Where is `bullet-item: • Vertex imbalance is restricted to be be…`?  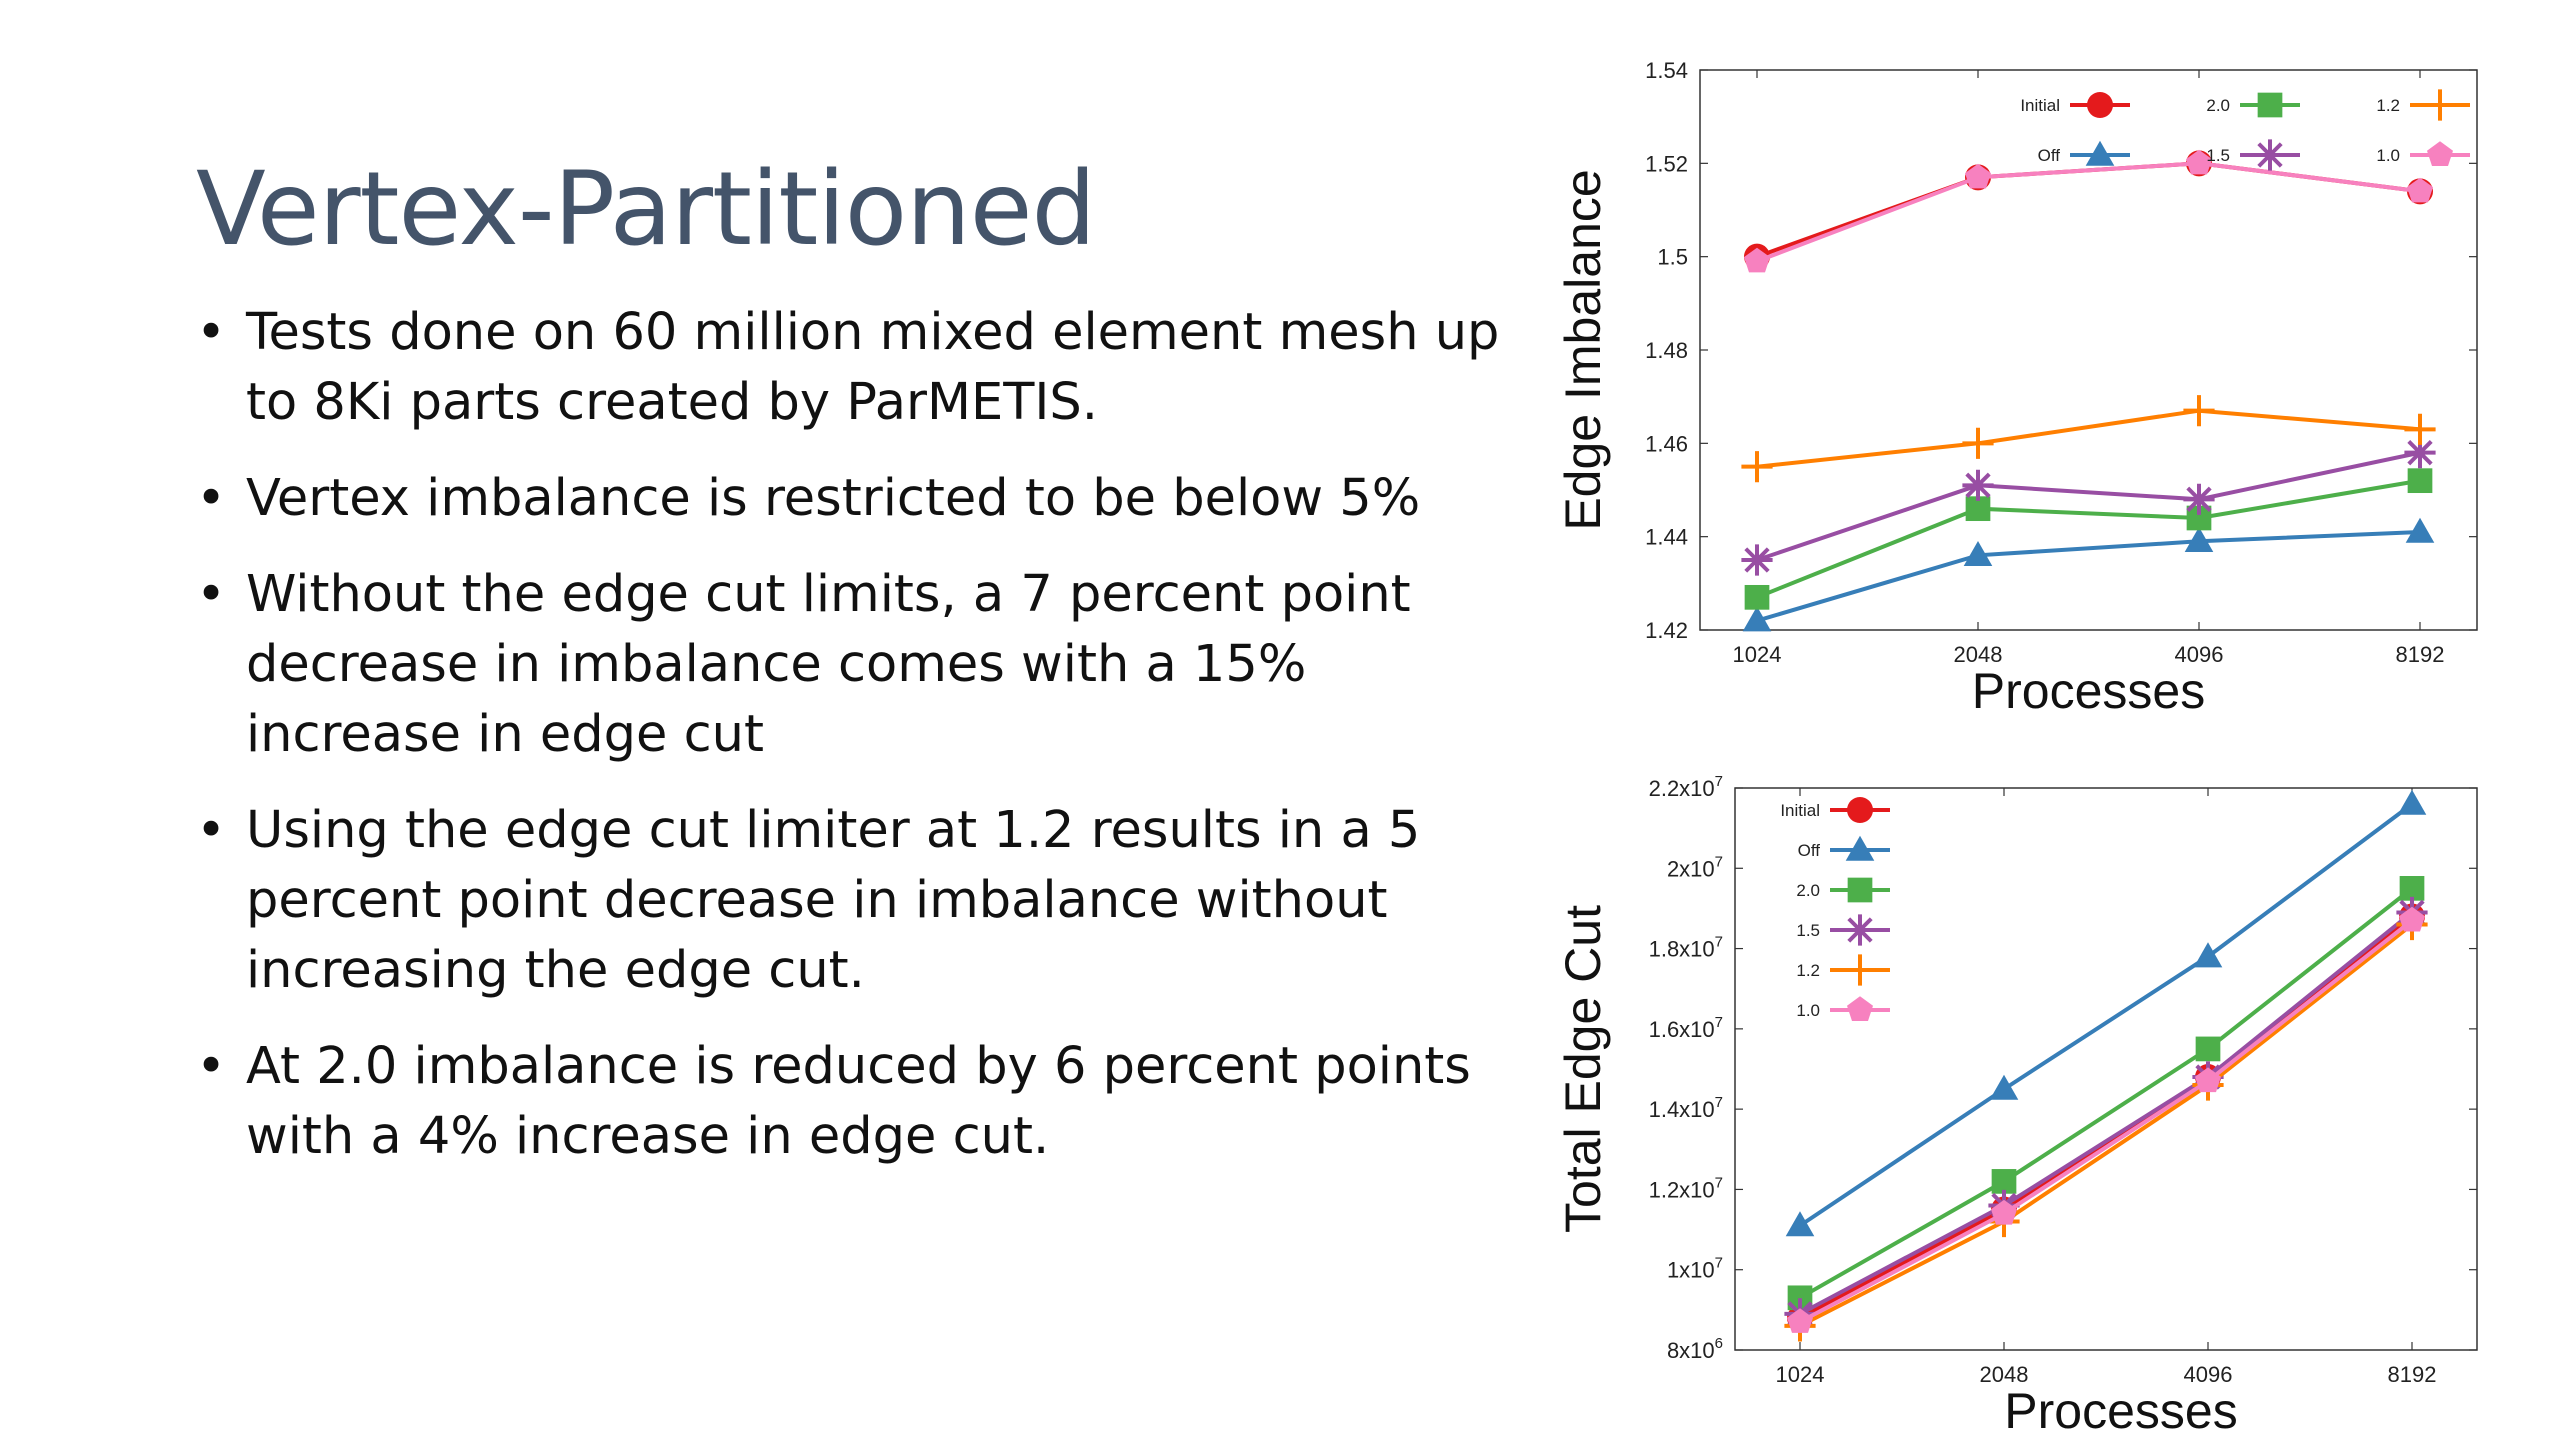 bullet-item: • Vertex imbalance is restricted to be be… is located at coordinates (866, 499).